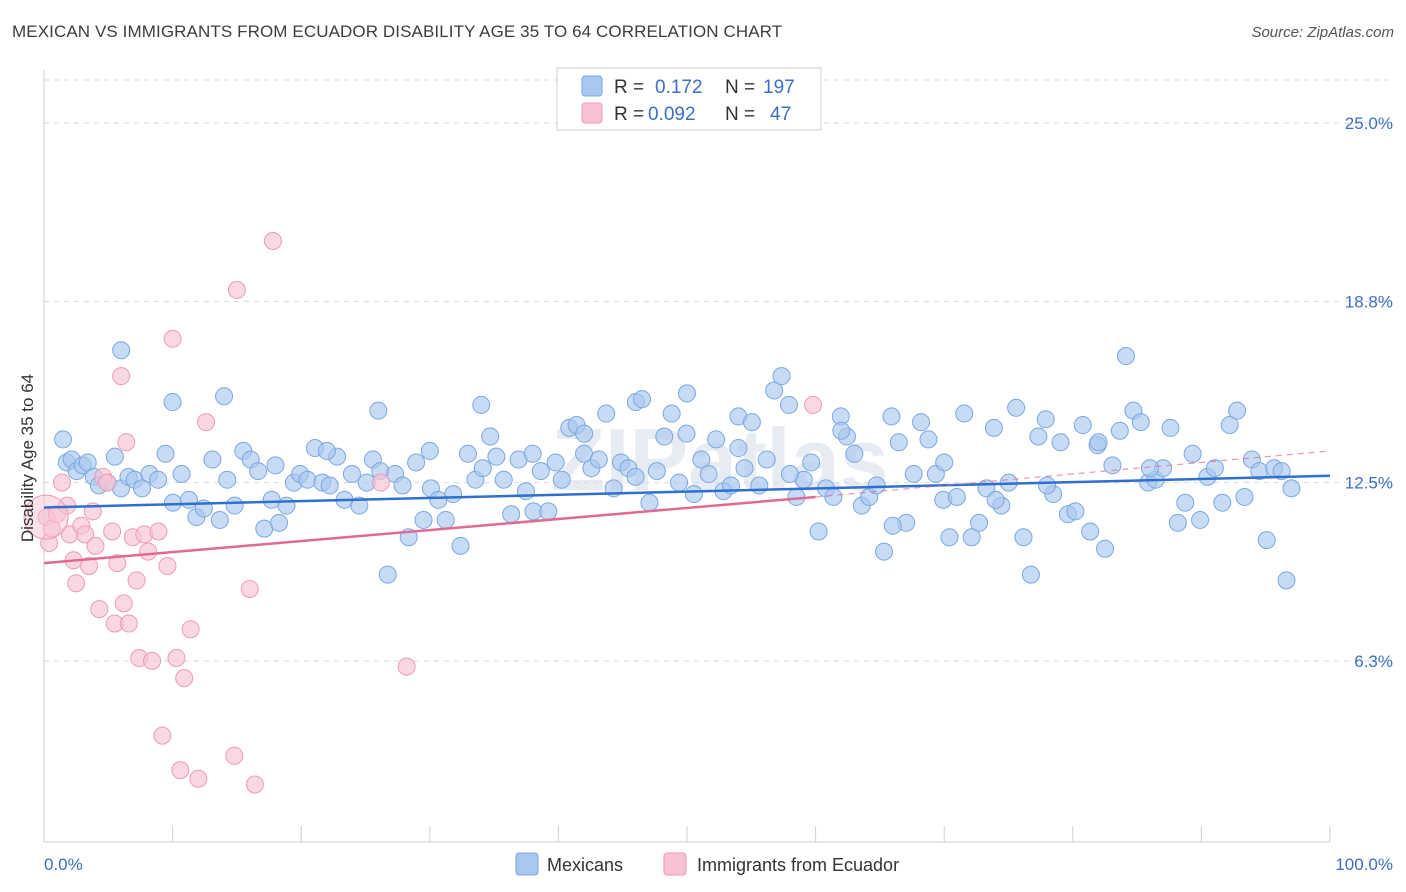 The height and width of the screenshot is (892, 1406). I want to click on x-tick-label-1: 100.0%, so click(1364, 864).